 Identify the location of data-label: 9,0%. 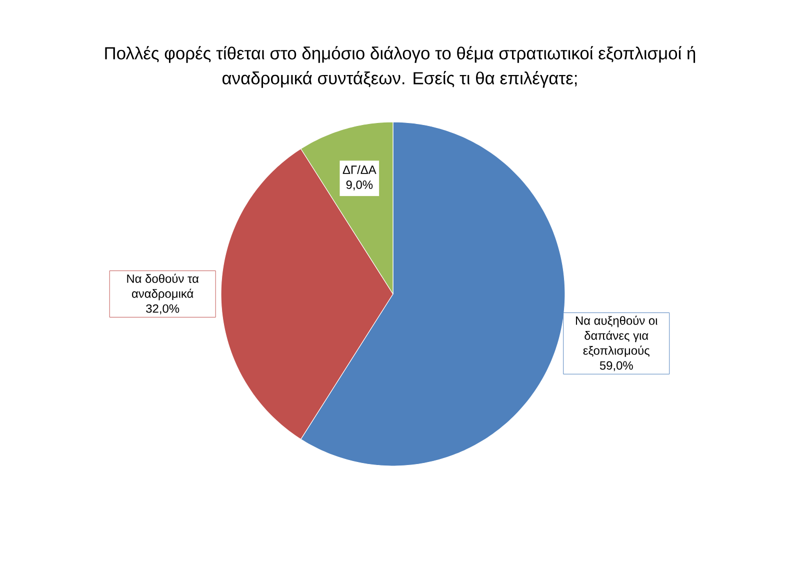
(359, 185).